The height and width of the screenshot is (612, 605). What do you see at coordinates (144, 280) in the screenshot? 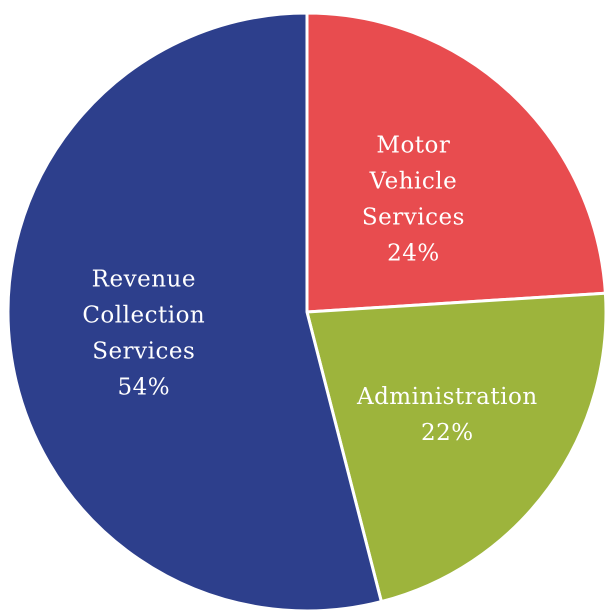
I see `pie-category-label: Revenue` at bounding box center [144, 280].